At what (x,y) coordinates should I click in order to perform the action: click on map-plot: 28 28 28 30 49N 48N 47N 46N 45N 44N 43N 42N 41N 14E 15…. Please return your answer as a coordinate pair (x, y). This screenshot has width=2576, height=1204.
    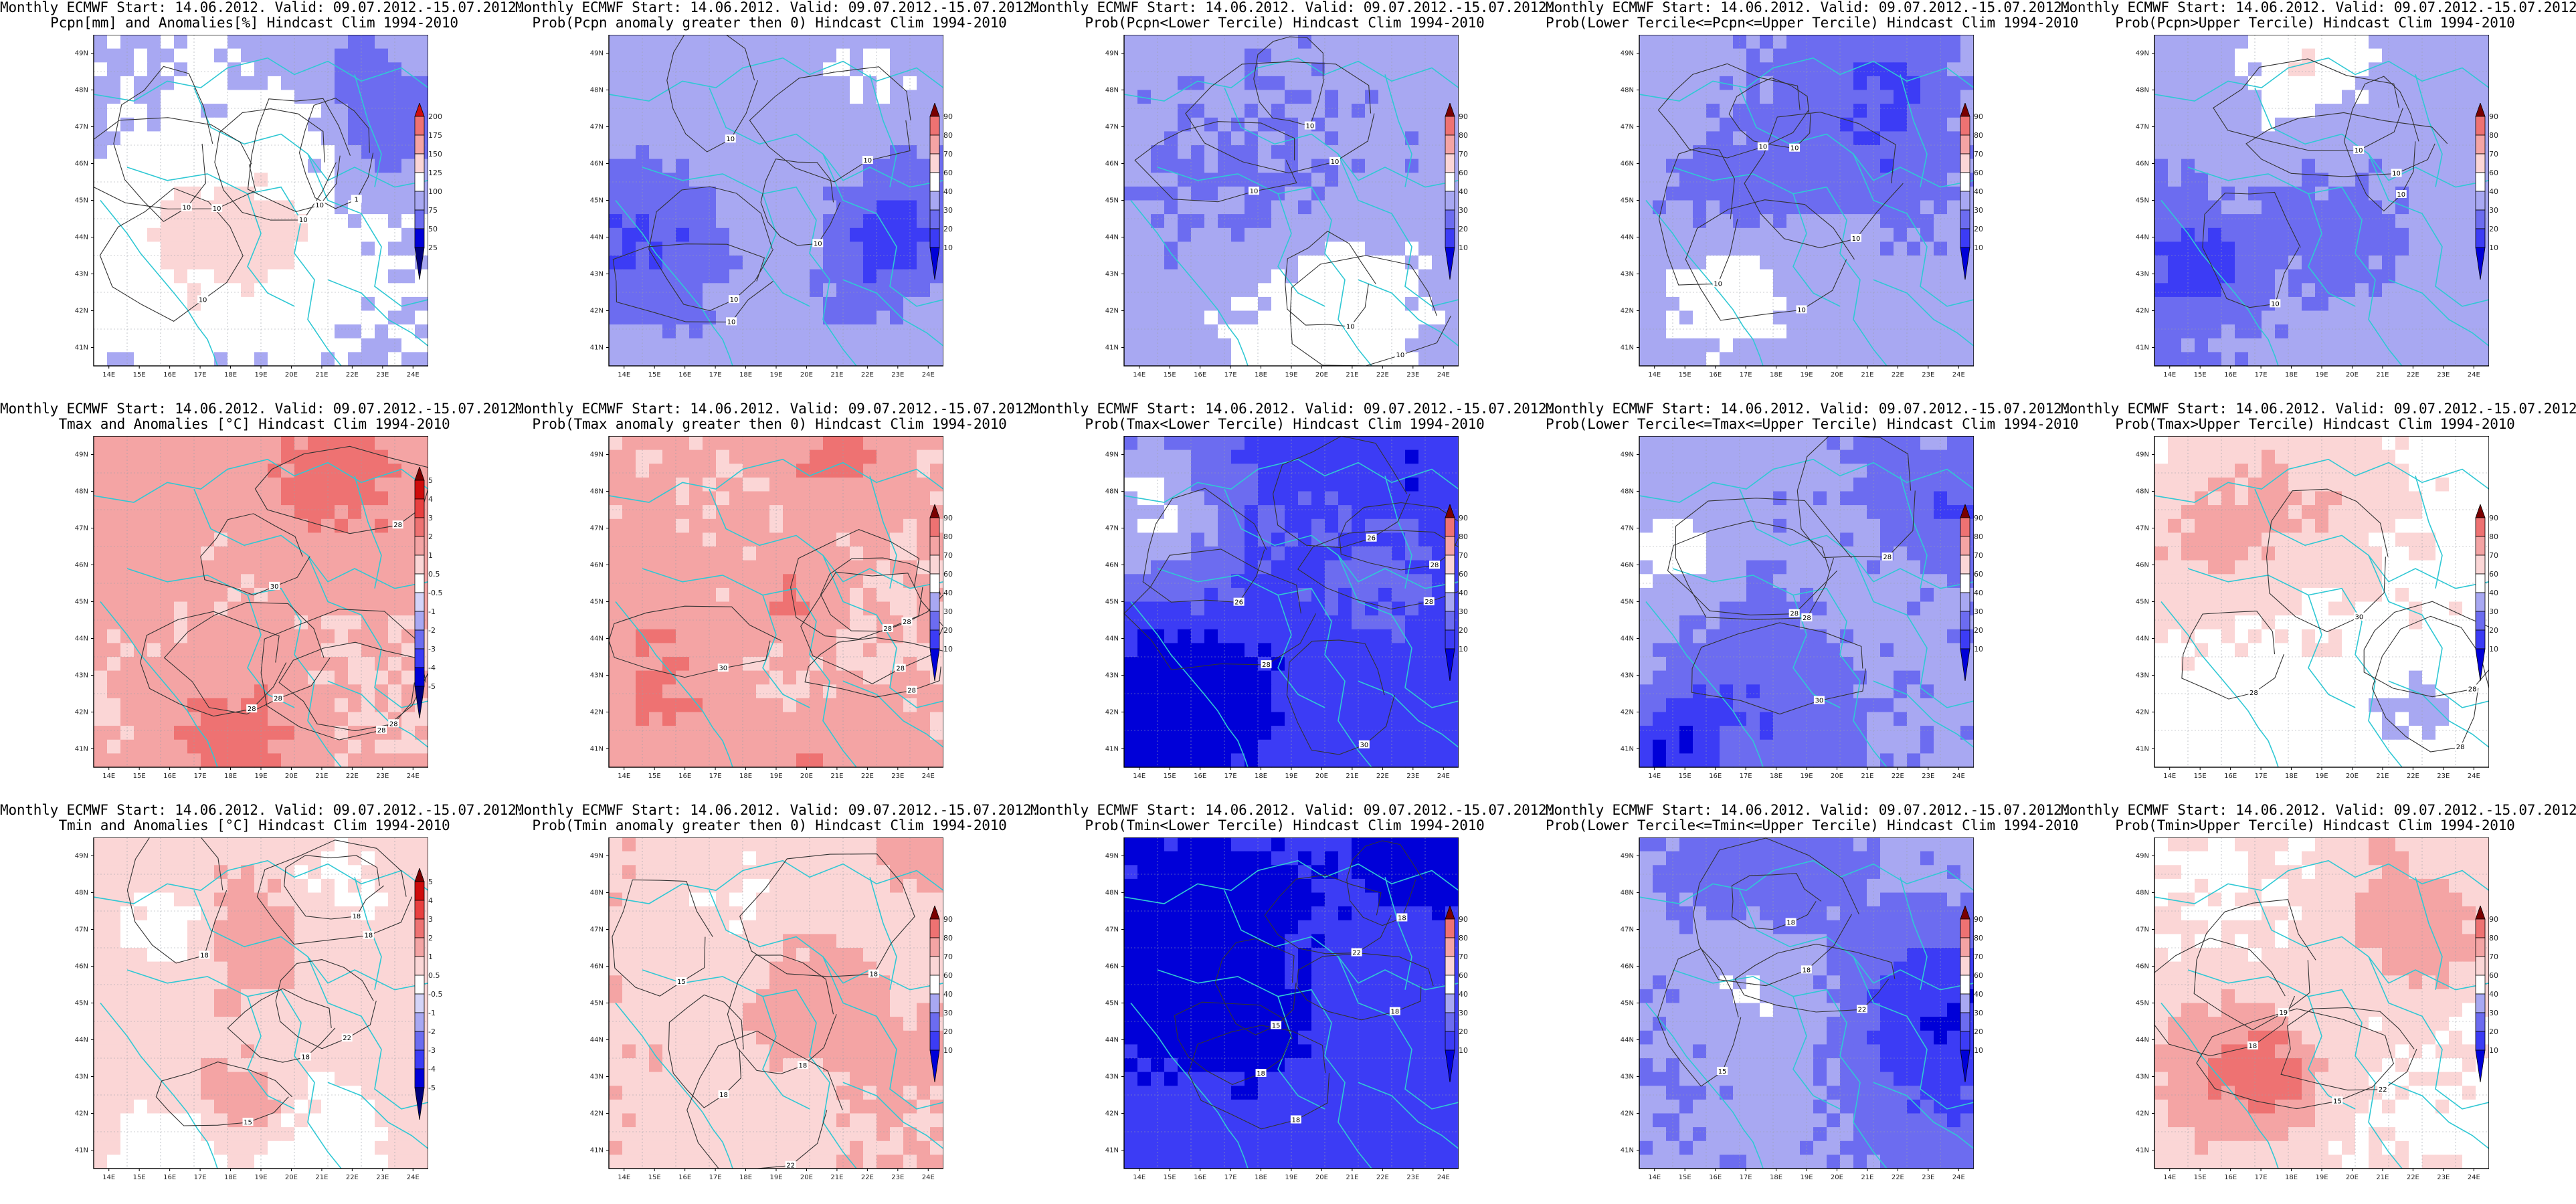
    Looking at the image, I should click on (2312, 608).